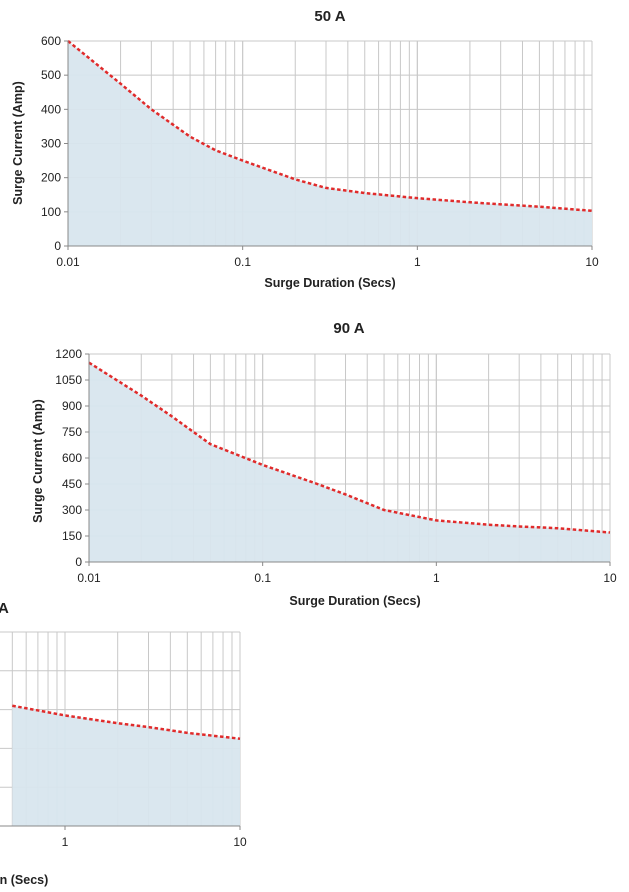 This screenshot has height=892, width=629. Describe the element at coordinates (329, 16) in the screenshot. I see `chart-50a-title: 50 A` at that location.